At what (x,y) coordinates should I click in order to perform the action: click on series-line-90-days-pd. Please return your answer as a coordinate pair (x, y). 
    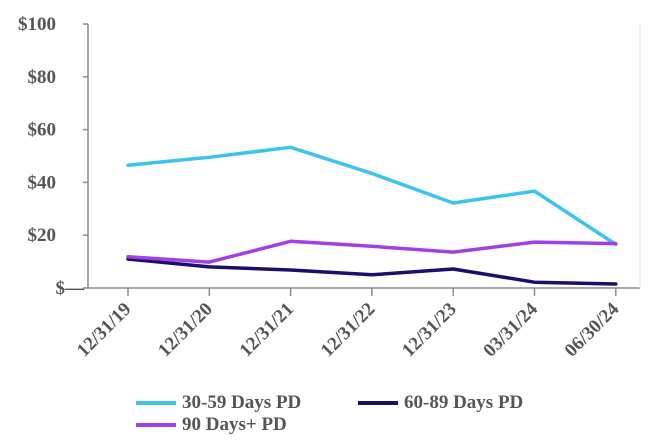
    Looking at the image, I should click on (372, 251).